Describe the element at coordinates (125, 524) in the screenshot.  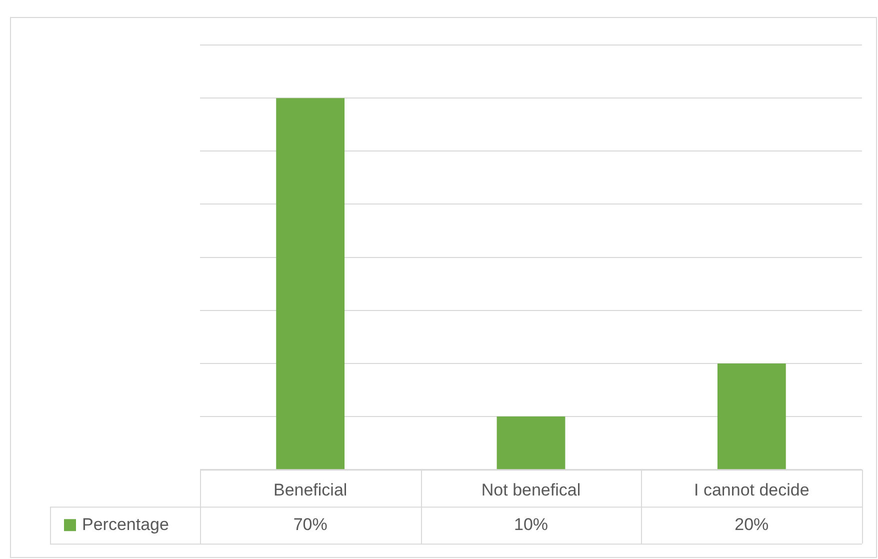
I see `legend-label: Percentage` at that location.